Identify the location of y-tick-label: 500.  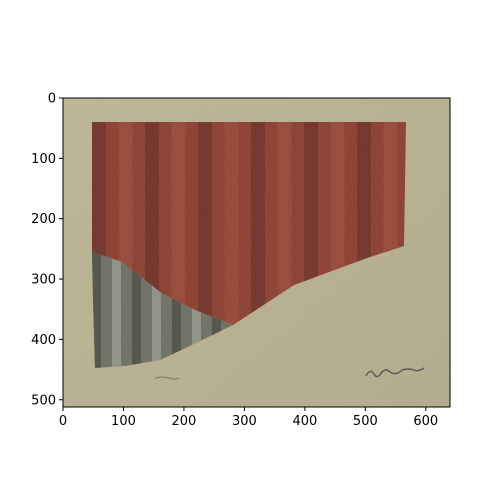
(43, 400).